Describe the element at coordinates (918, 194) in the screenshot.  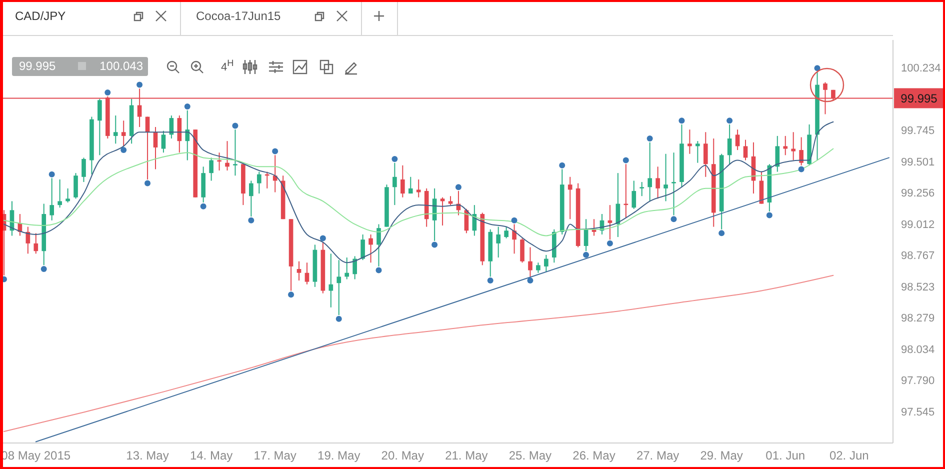
I see `y-tick-label: 99.256` at that location.